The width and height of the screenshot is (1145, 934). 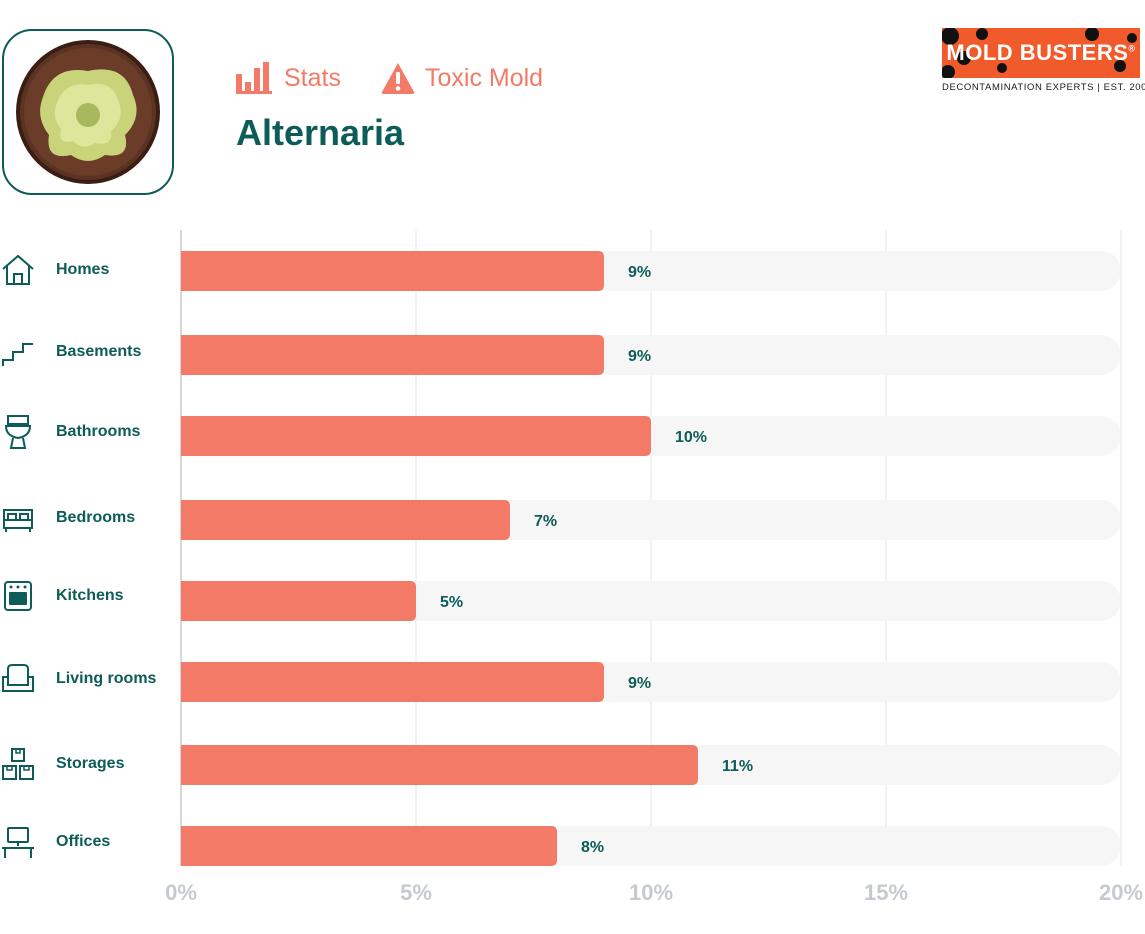 I want to click on logo-spots-icon, so click(x=1039, y=53).